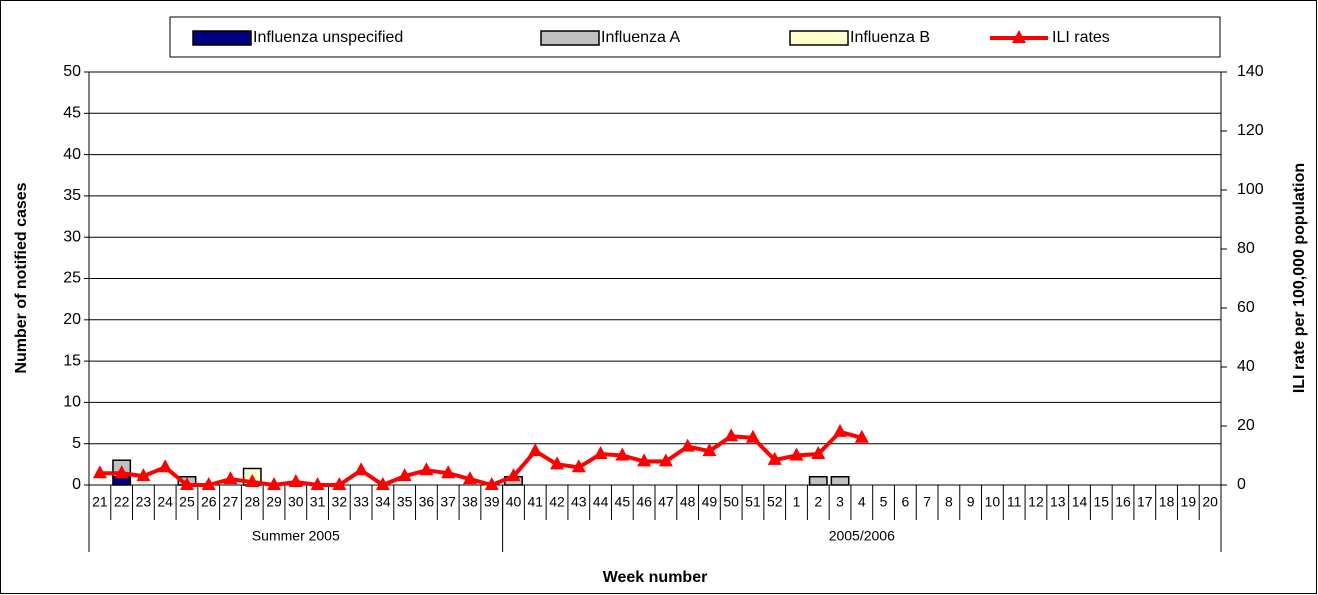 This screenshot has width=1318, height=595. I want to click on x-tick-label: 18, so click(1167, 502).